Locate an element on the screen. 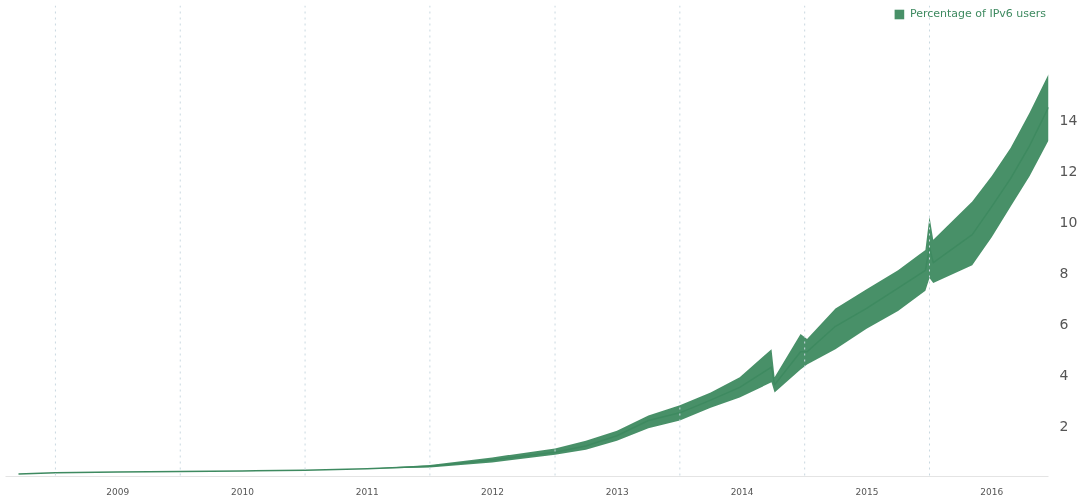  x-tick-label: 2012 is located at coordinates (492, 491).